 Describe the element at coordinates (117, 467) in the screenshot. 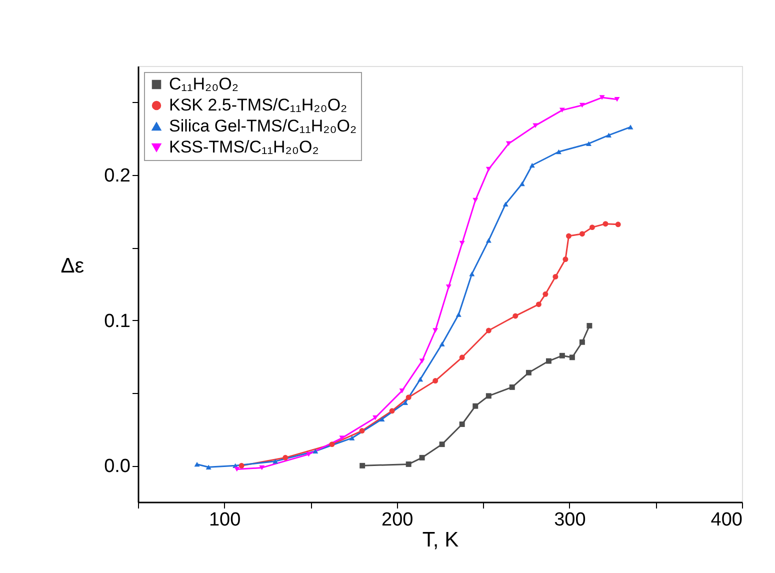

I see `y-tick-label: 0.0` at that location.